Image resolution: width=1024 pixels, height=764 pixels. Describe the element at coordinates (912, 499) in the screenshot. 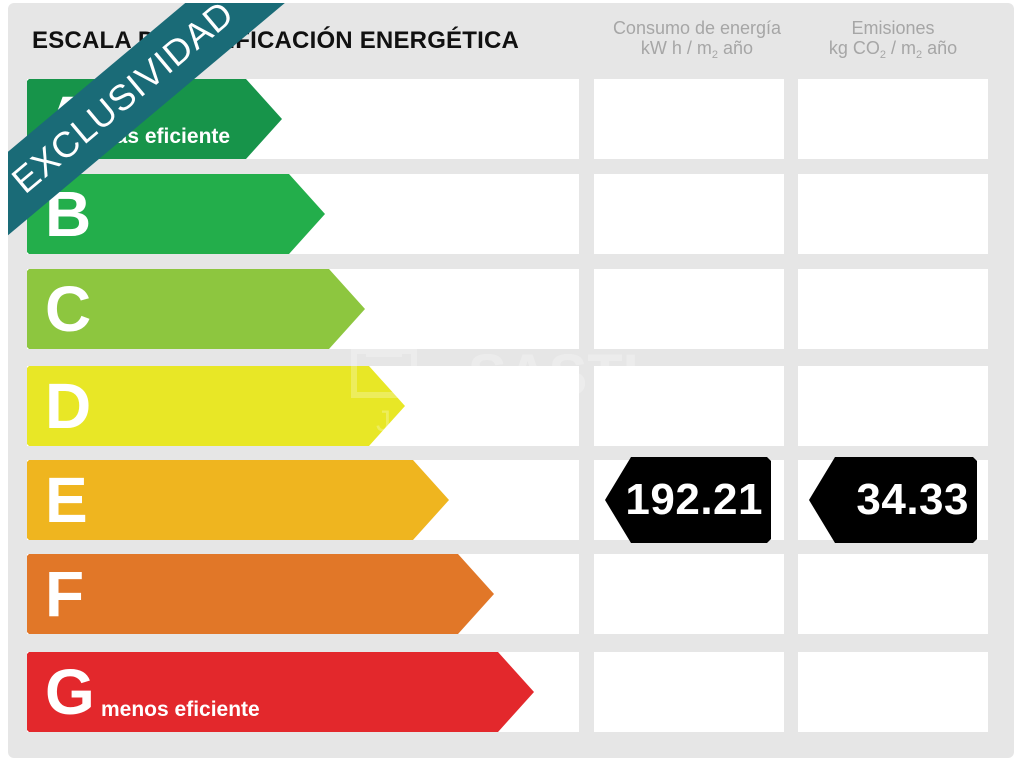

I see `emissions-value-tag-text: 34.33` at that location.